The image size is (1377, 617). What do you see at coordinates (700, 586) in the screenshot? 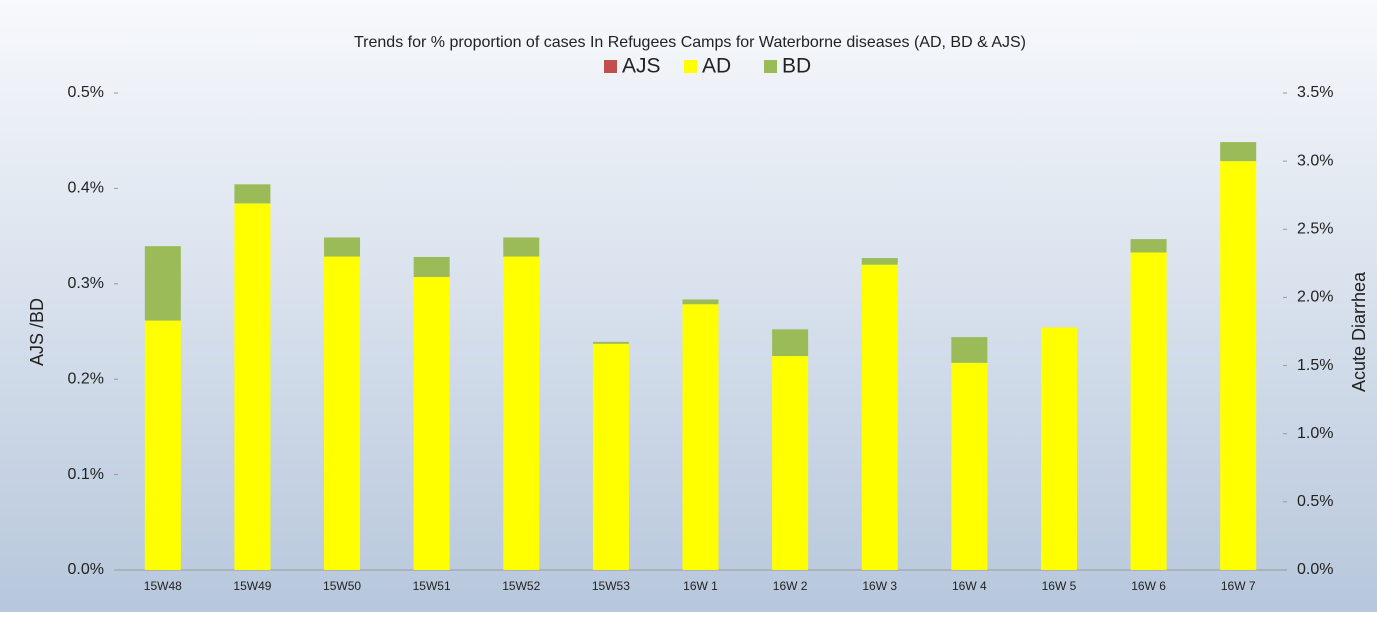
I see `x-tick-label: 16W 1` at bounding box center [700, 586].